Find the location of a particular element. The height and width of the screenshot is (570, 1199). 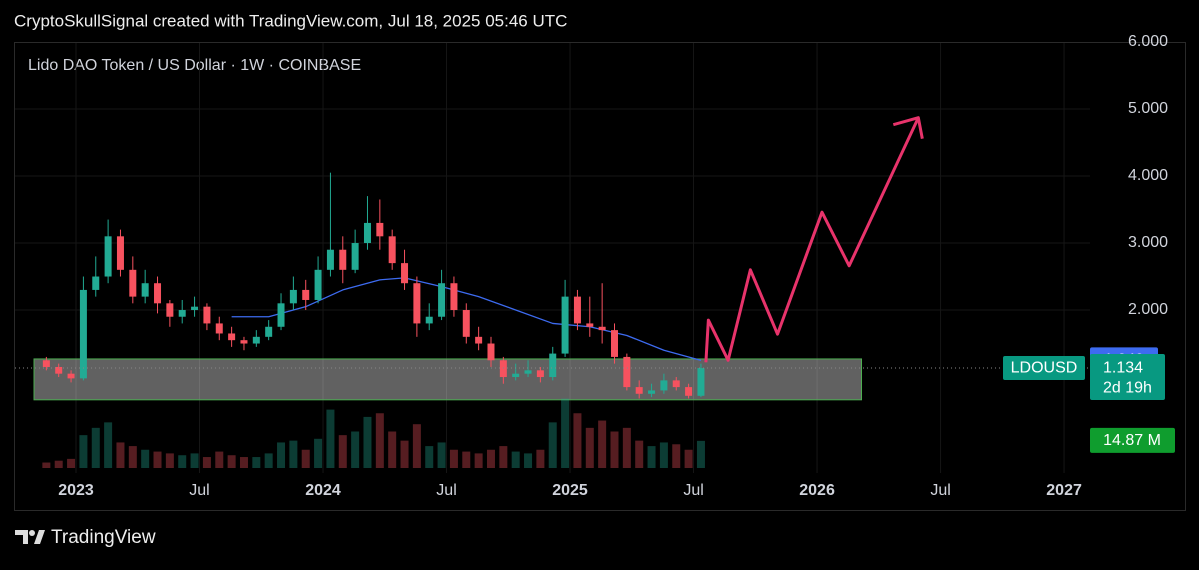

price-tag is located at coordinates (1127, 377).